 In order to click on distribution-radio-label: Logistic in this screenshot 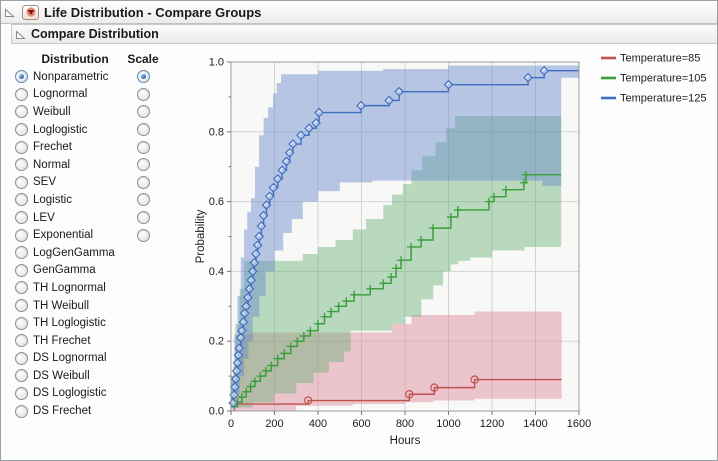, I will do `click(52, 199)`.